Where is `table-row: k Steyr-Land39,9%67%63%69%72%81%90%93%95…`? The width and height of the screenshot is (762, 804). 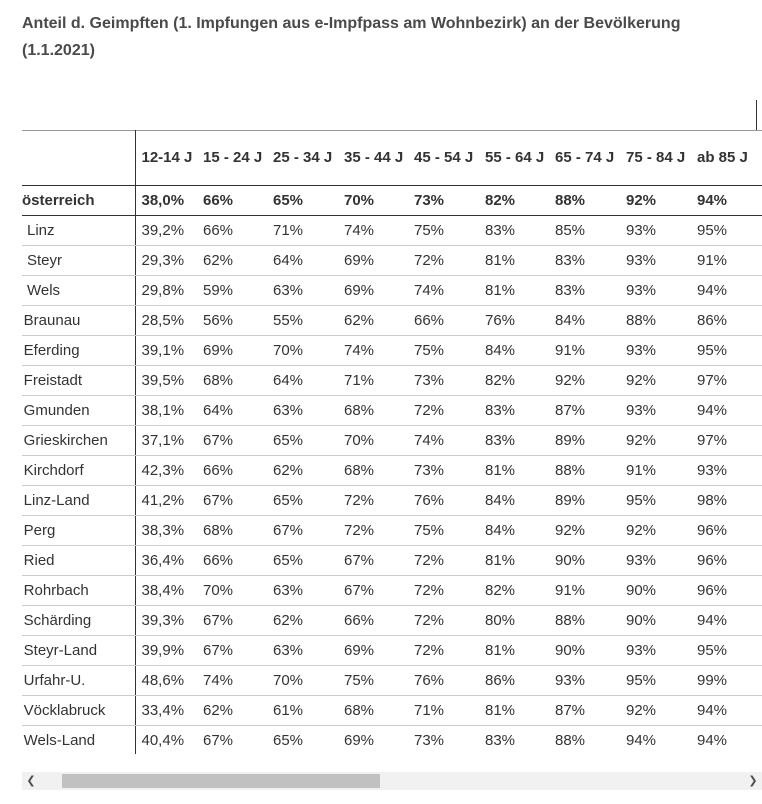
table-row: k Steyr-Land39,9%67%63%69%72%81%90%93%95… is located at coordinates (392, 650).